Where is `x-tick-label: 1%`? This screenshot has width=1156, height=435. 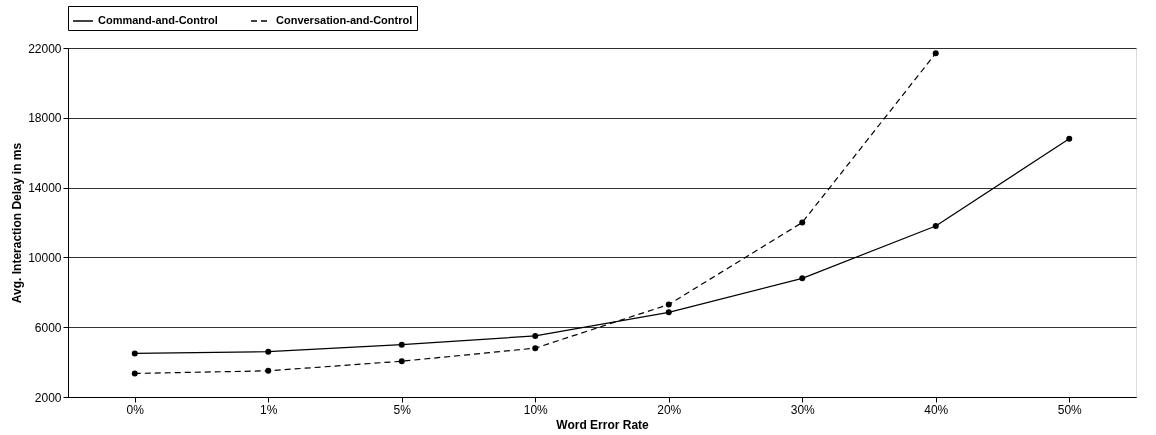
x-tick-label: 1% is located at coordinates (269, 409).